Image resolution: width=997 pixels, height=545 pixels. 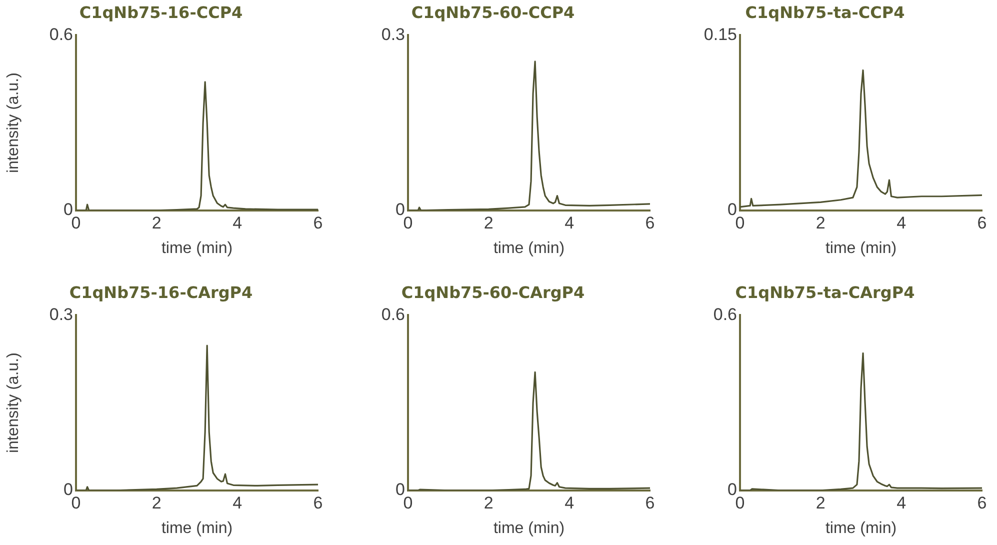 What do you see at coordinates (161, 12) in the screenshot?
I see `chart-title: C1qNb75-16-CCP4` at bounding box center [161, 12].